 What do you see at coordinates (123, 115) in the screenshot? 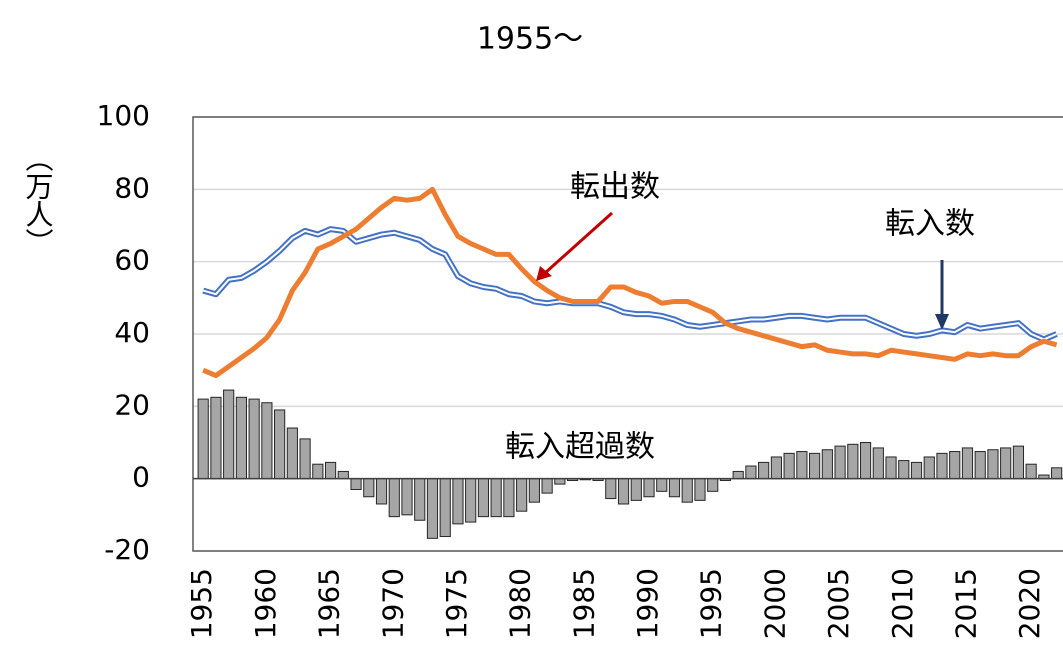
I see `y-tick-label: 100` at bounding box center [123, 115].